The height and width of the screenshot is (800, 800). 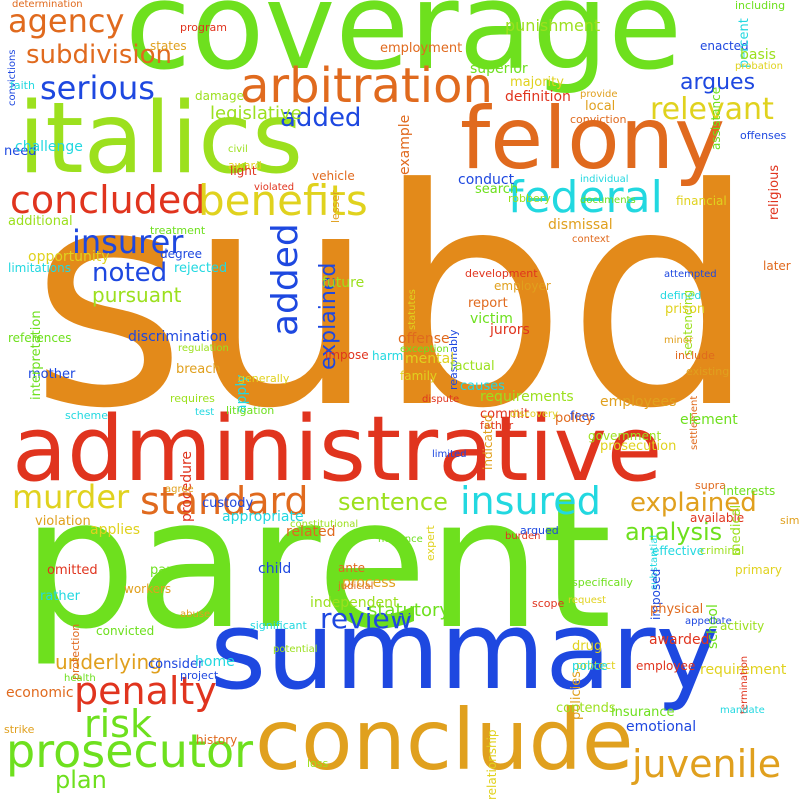 I want to click on word-relationship: relationship, so click(x=492, y=764).